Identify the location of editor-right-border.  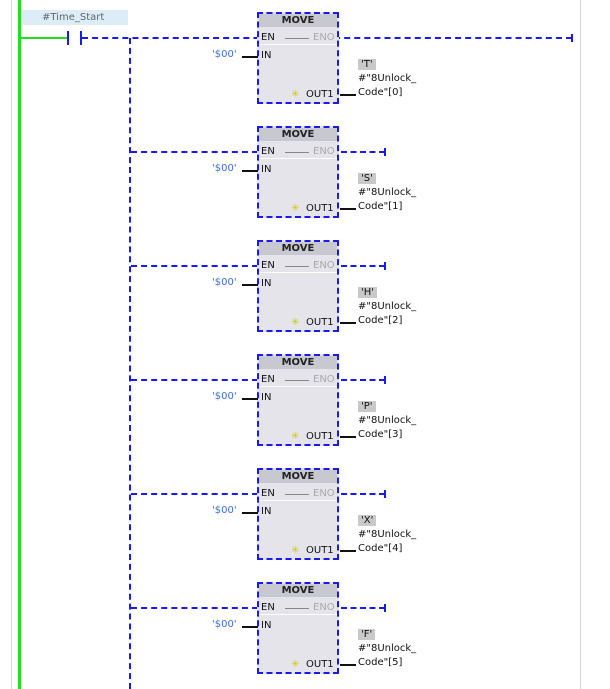
(580, 344).